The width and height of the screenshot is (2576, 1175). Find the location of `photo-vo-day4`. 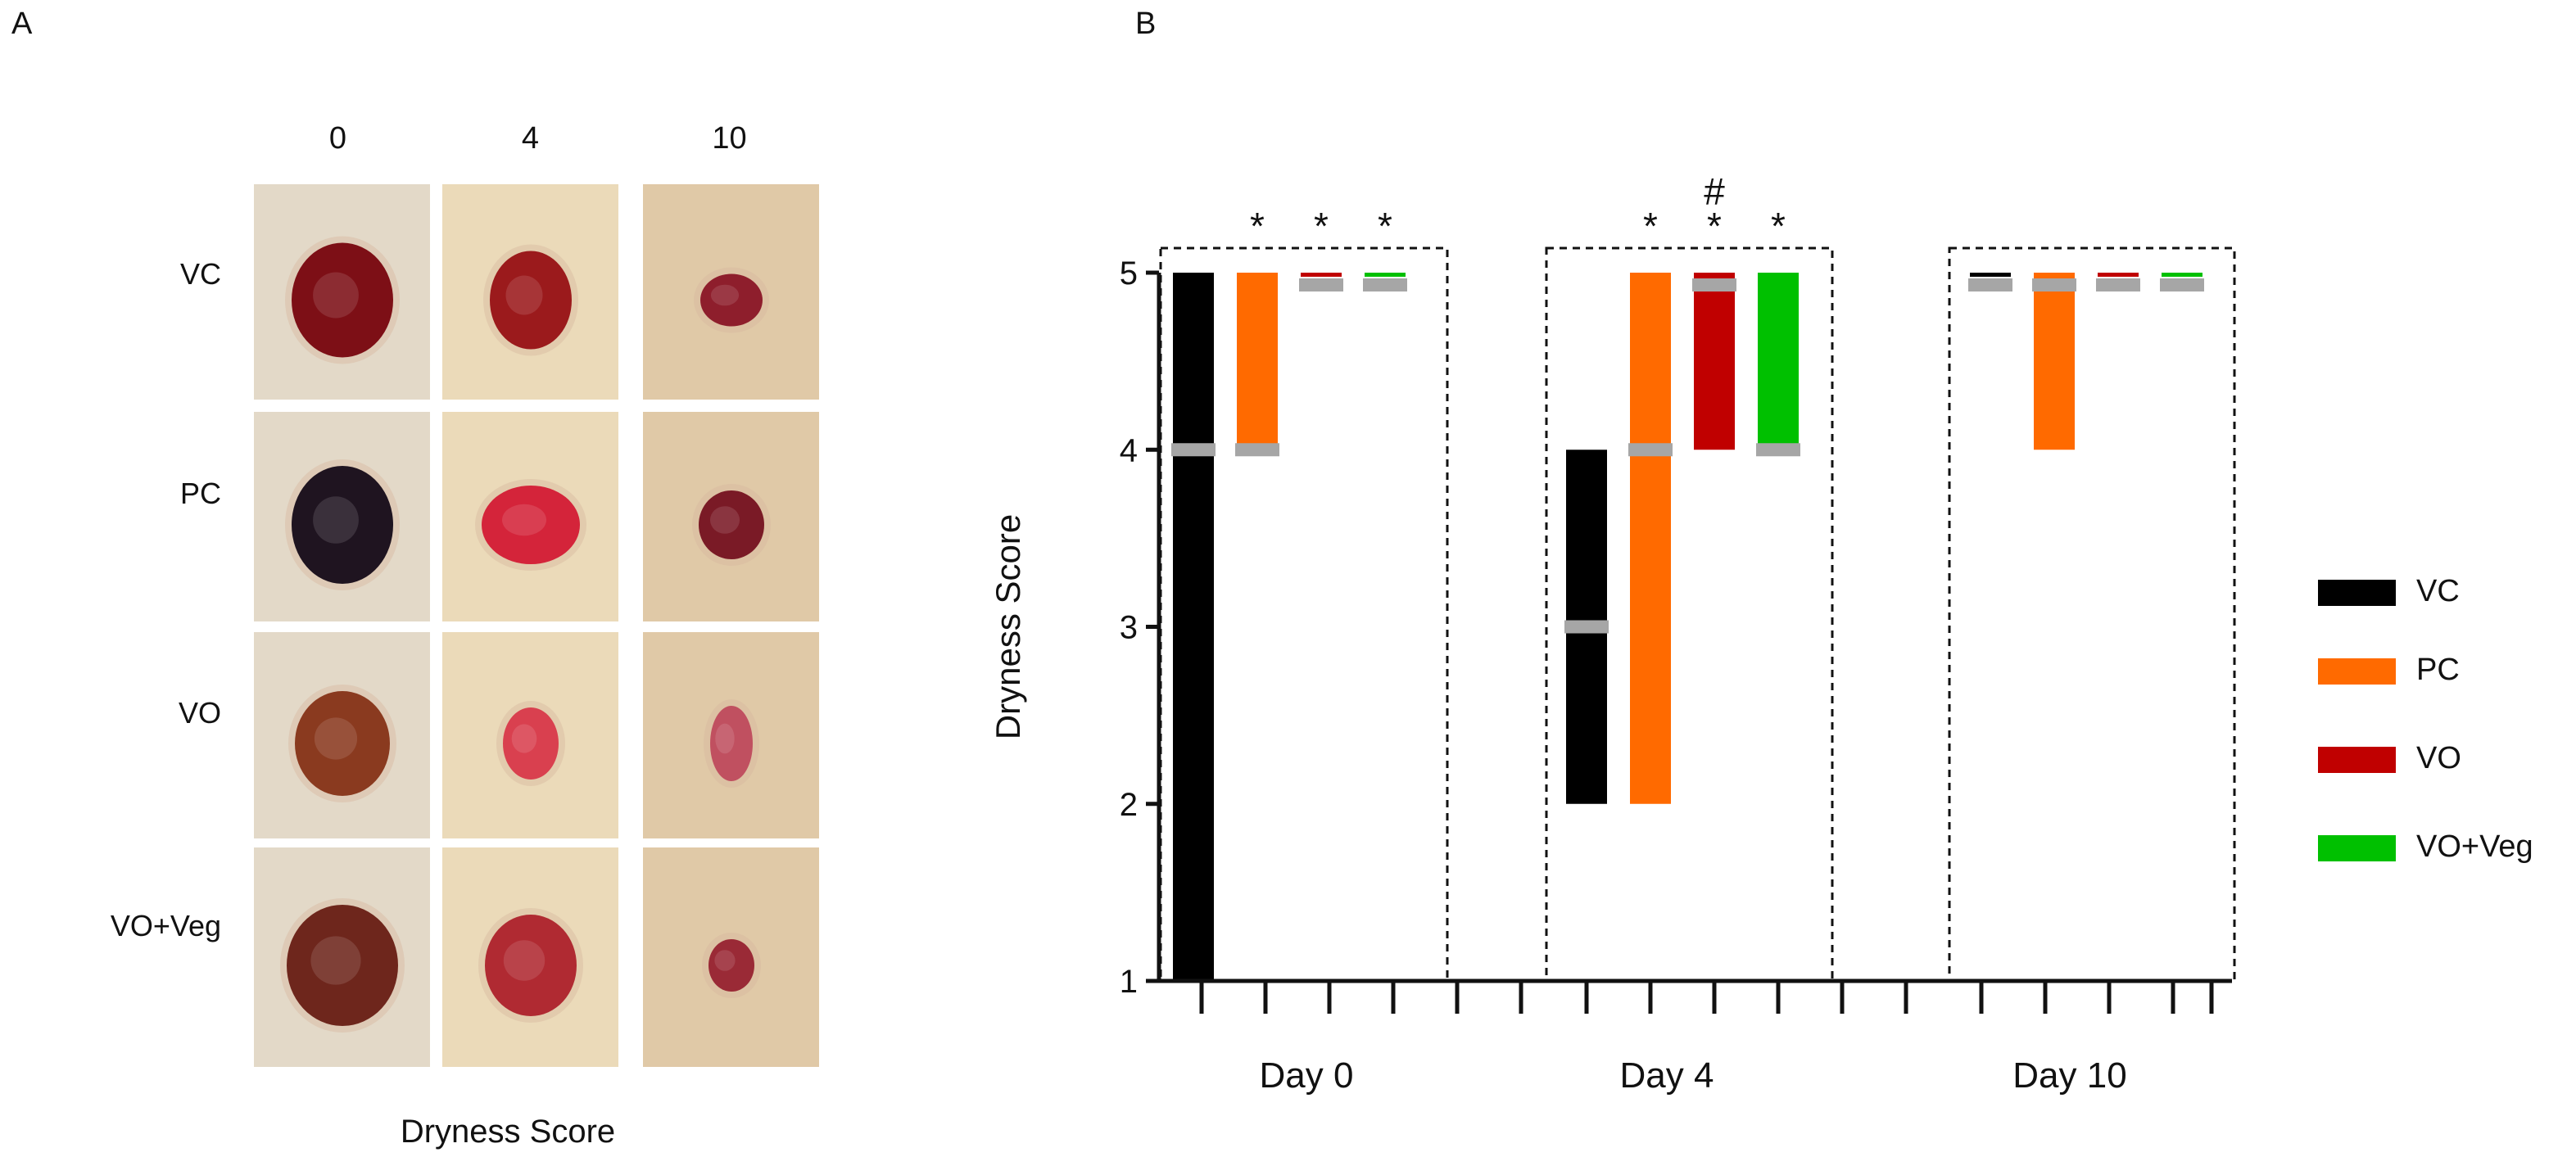

photo-vo-day4 is located at coordinates (530, 735).